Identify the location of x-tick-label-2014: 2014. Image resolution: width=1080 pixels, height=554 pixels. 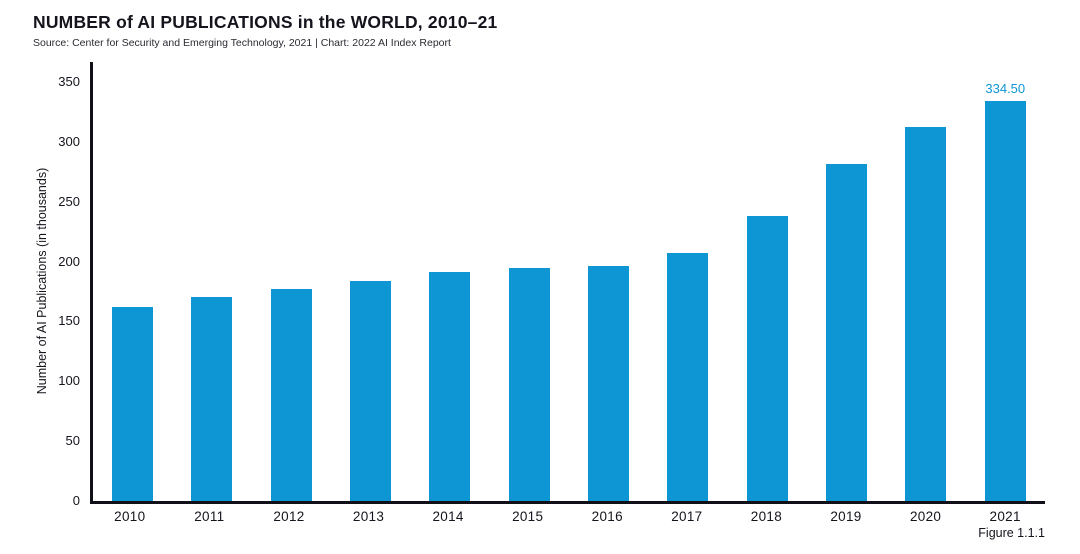
(448, 516).